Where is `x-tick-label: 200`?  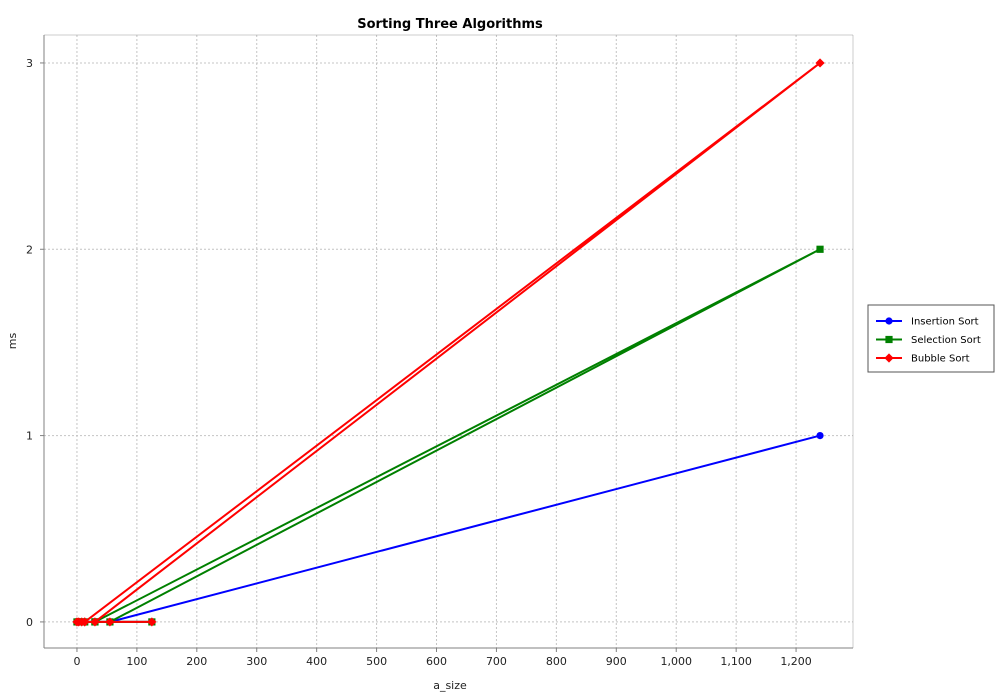
x-tick-label: 200 is located at coordinates (196, 661).